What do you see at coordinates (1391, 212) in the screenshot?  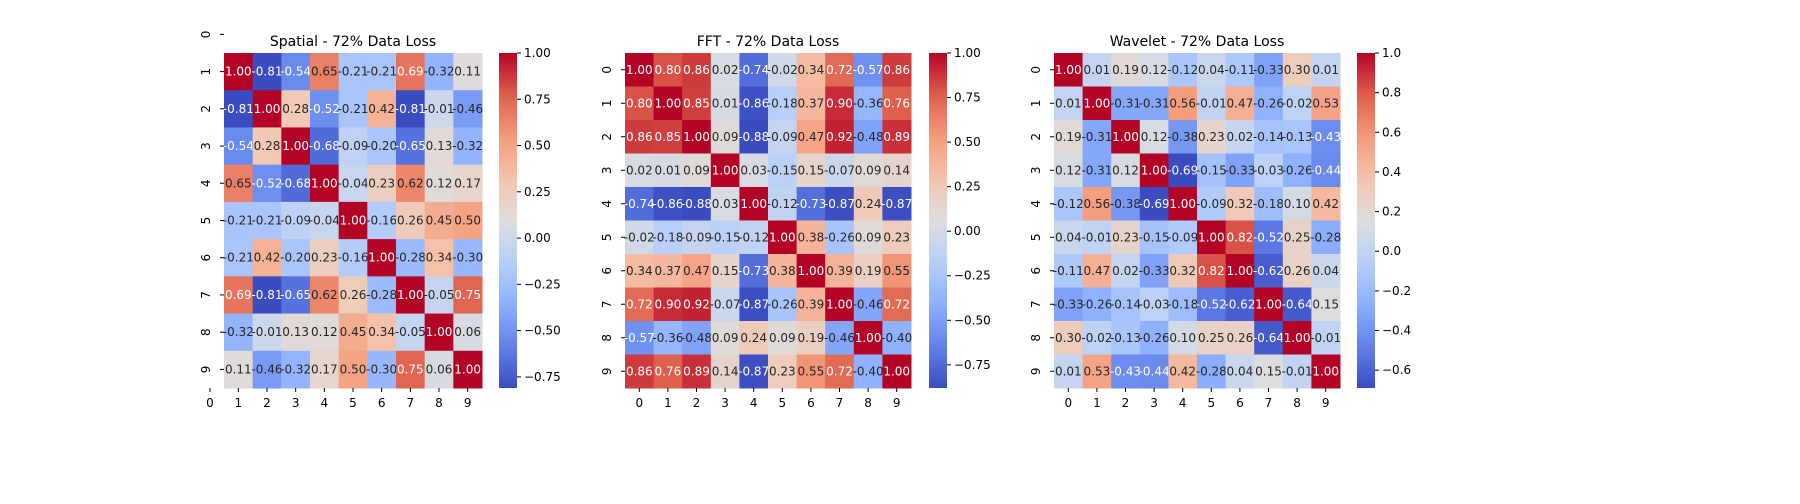 I see `colorbar-tick-label: 0.2` at bounding box center [1391, 212].